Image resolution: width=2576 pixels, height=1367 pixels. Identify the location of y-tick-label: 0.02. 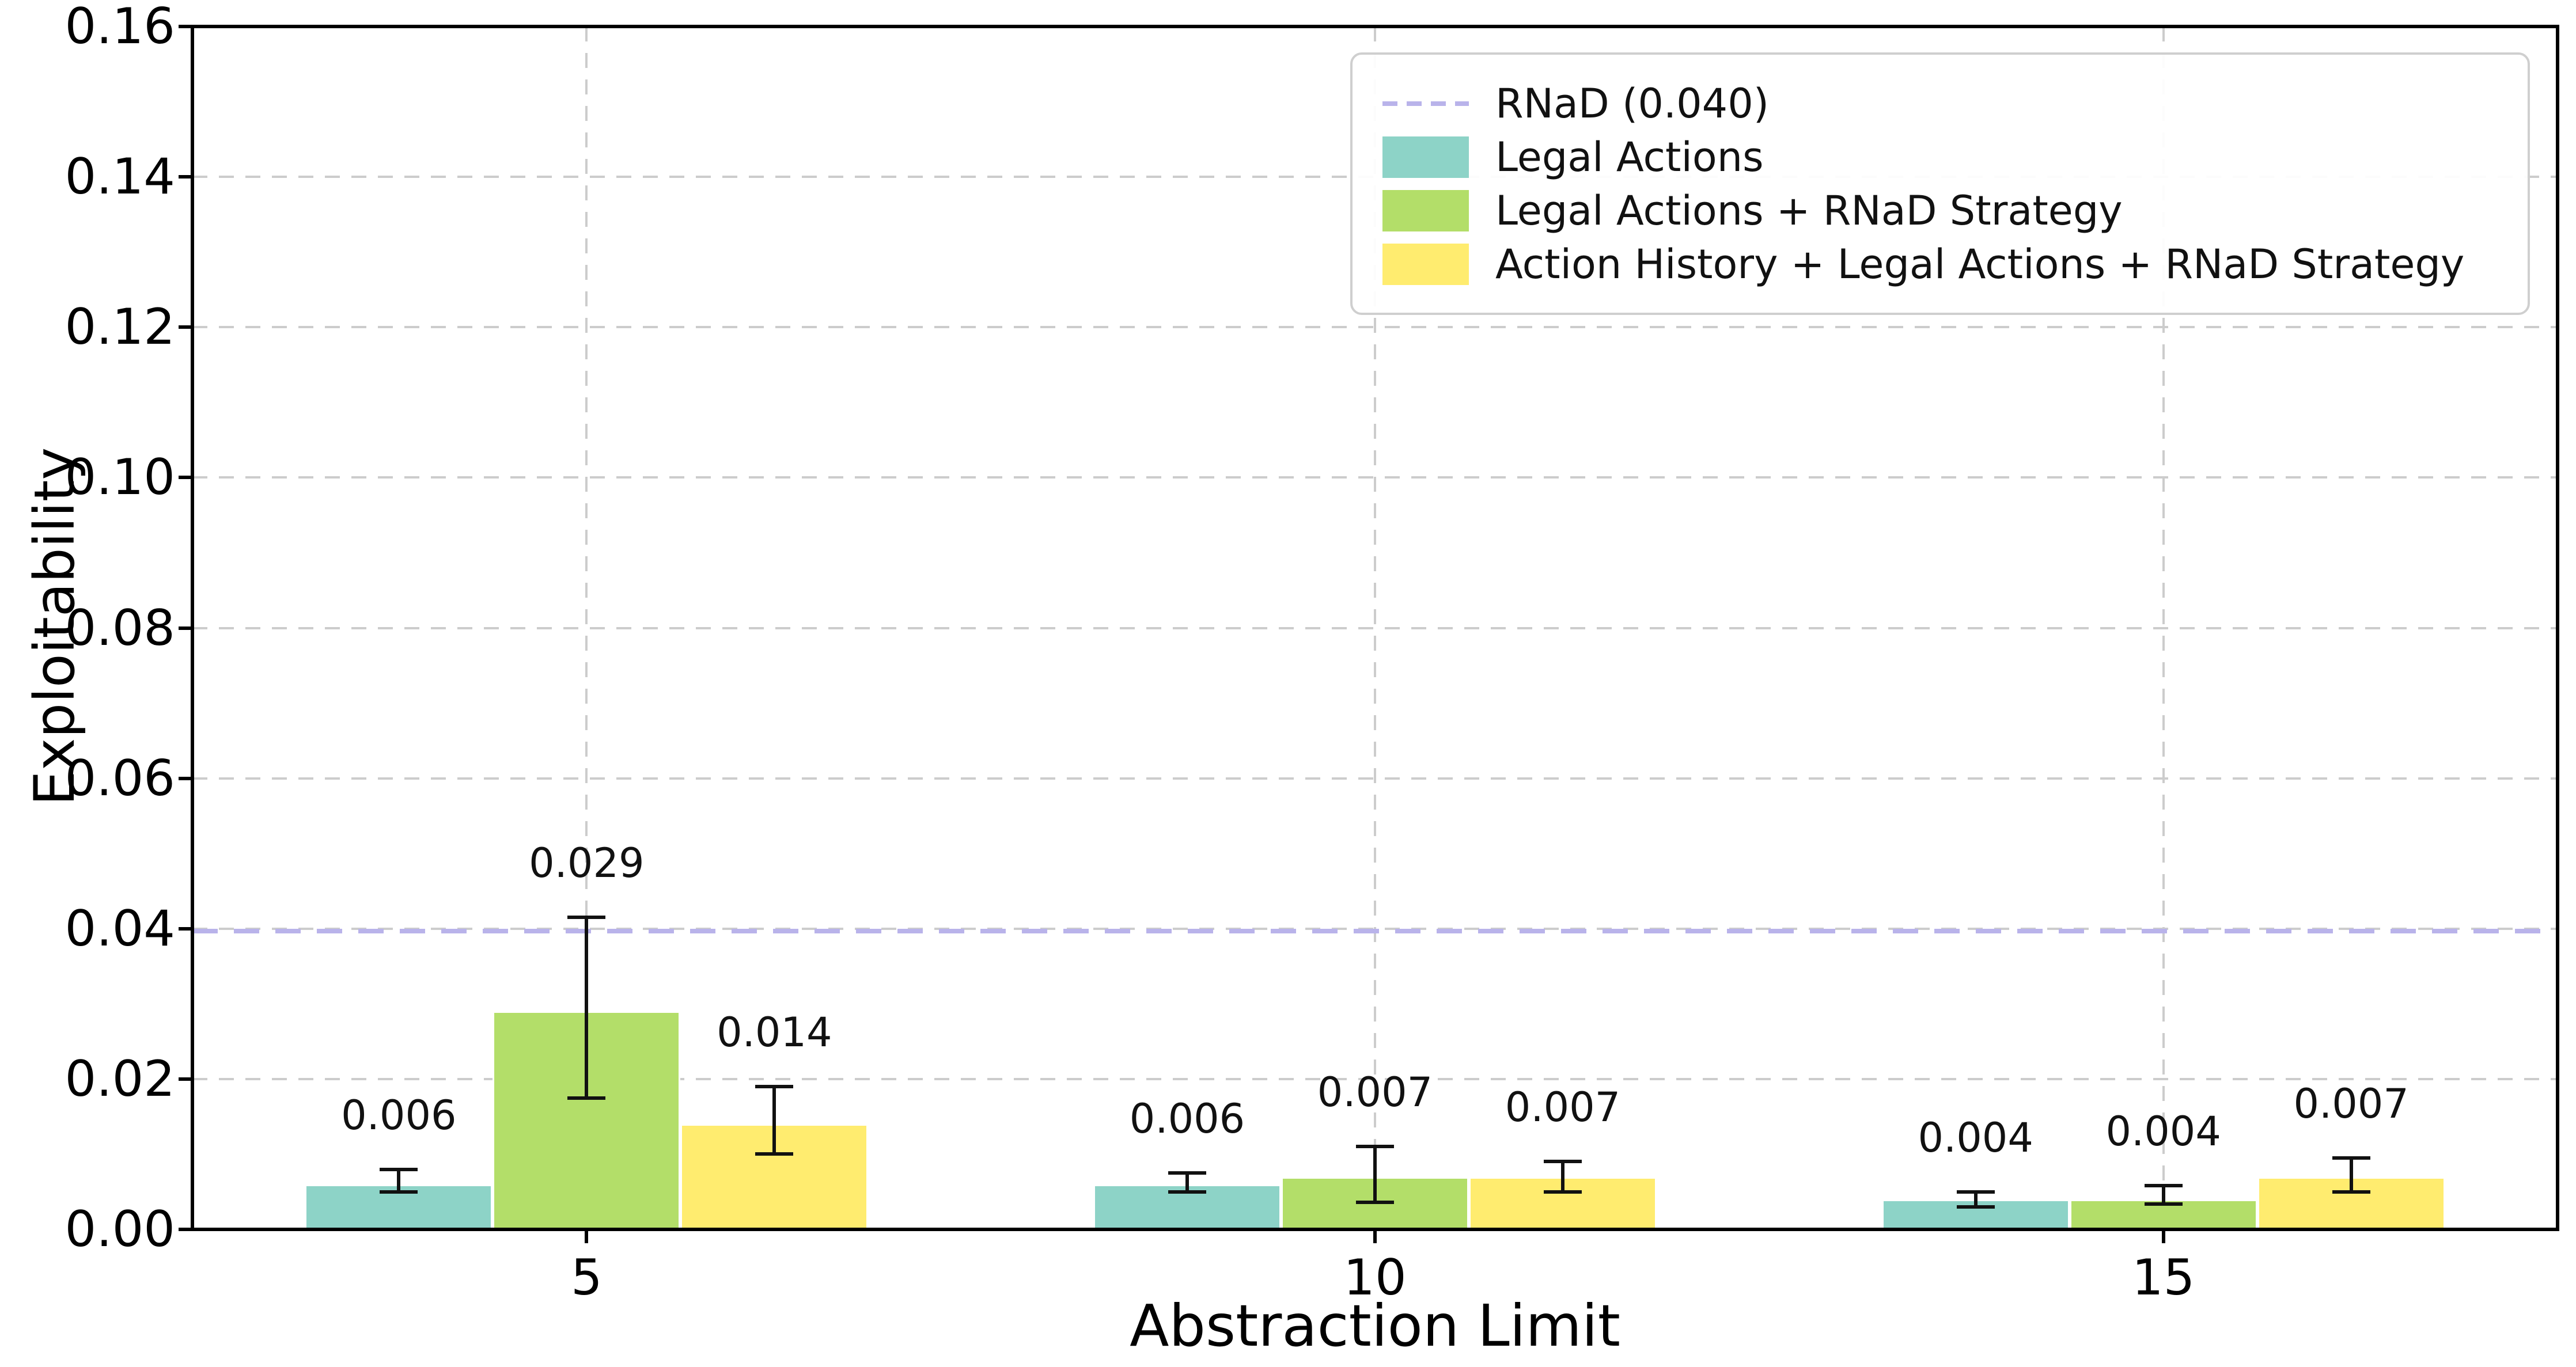
(120, 1079).